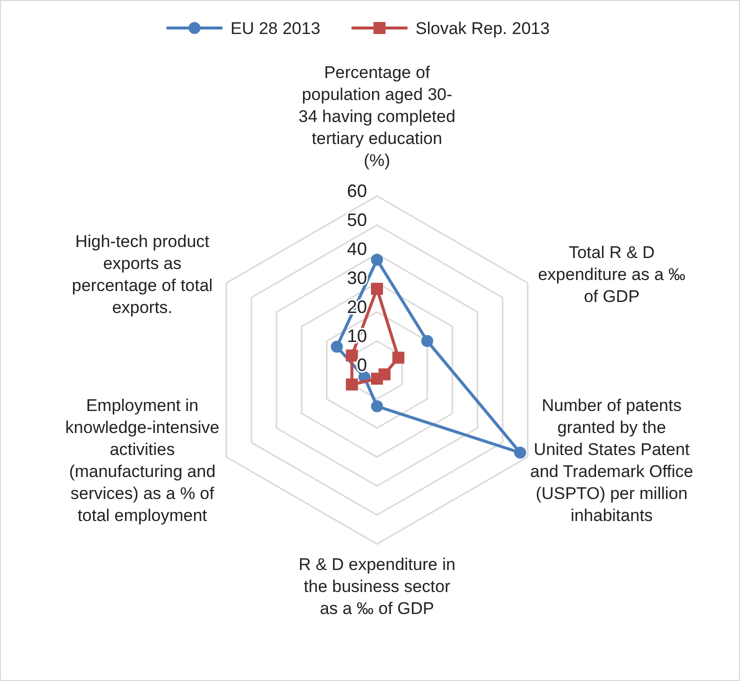  What do you see at coordinates (142, 460) in the screenshot?
I see `spoke-label: Employment in knowledge-intensive activities (manufacturing and services) as a % of total employment` at bounding box center [142, 460].